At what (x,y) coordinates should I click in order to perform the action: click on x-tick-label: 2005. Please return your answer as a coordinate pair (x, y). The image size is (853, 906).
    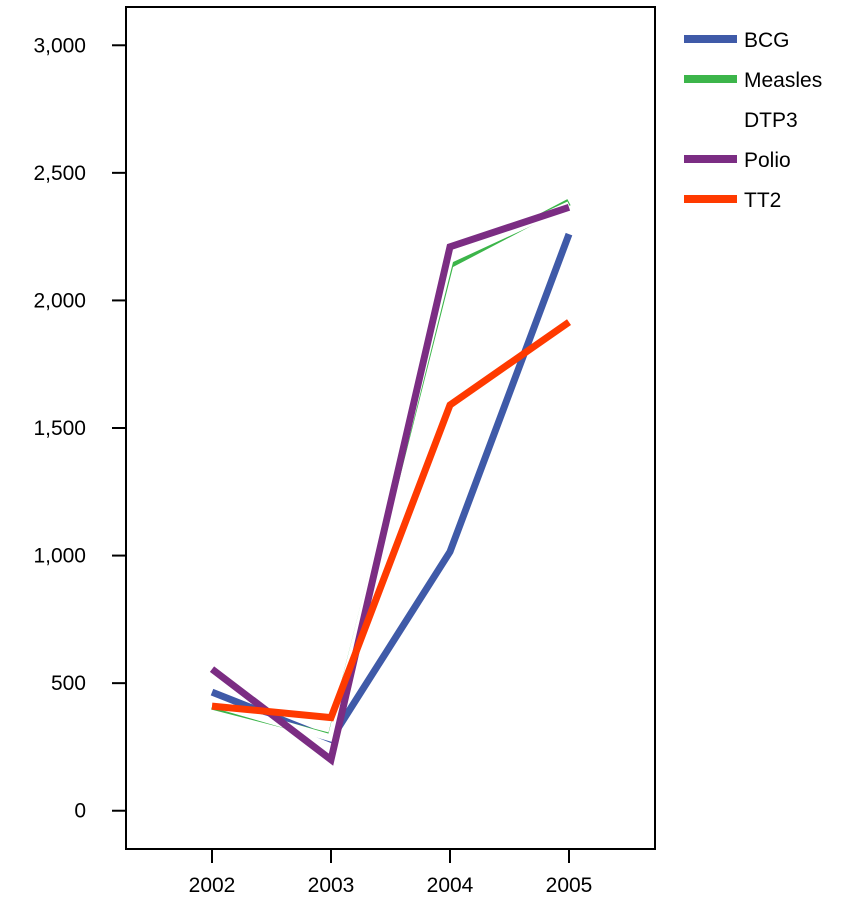
    Looking at the image, I should click on (569, 885).